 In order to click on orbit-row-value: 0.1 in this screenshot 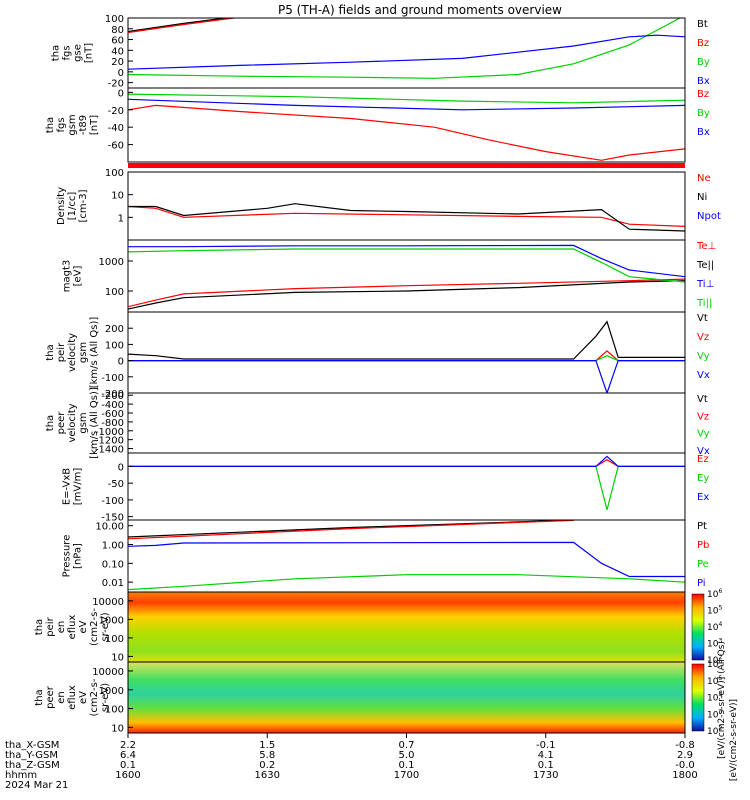, I will do `click(546, 765)`.